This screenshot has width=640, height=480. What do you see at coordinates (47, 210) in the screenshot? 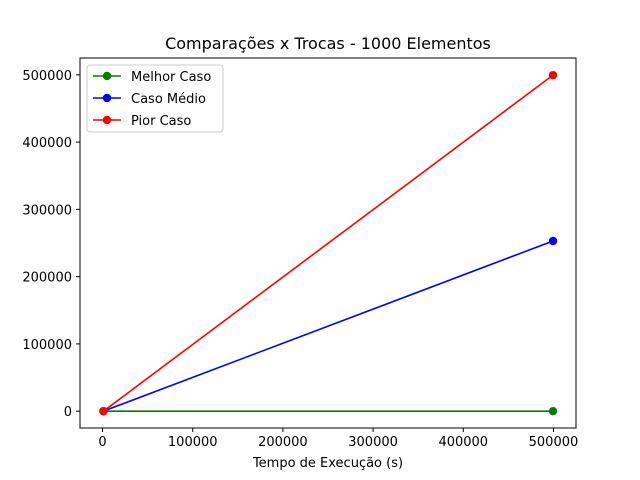
I see `y-tick-label: 300000` at bounding box center [47, 210].